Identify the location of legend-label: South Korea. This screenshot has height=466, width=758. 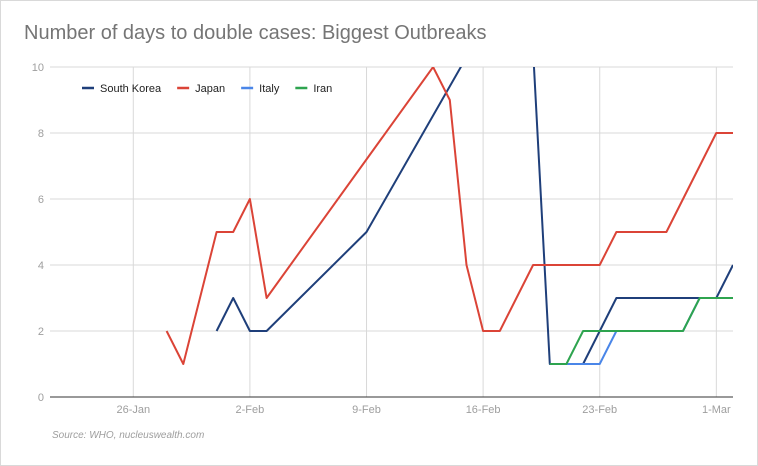
(131, 89).